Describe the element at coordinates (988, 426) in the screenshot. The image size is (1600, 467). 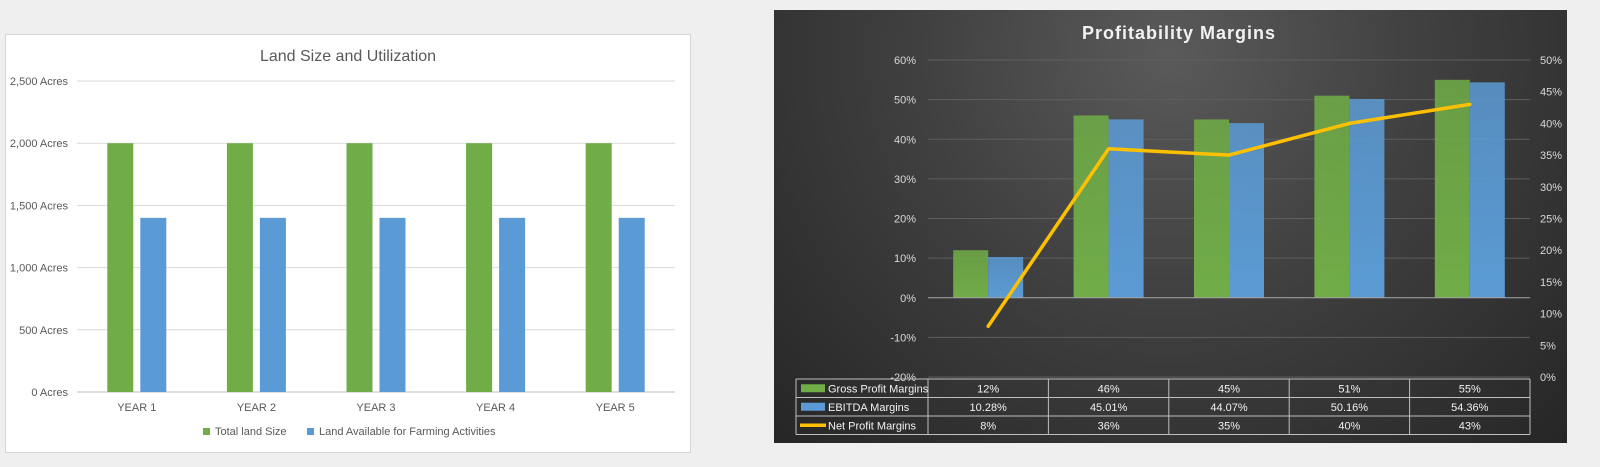
I see `table-cell: 8%` at that location.